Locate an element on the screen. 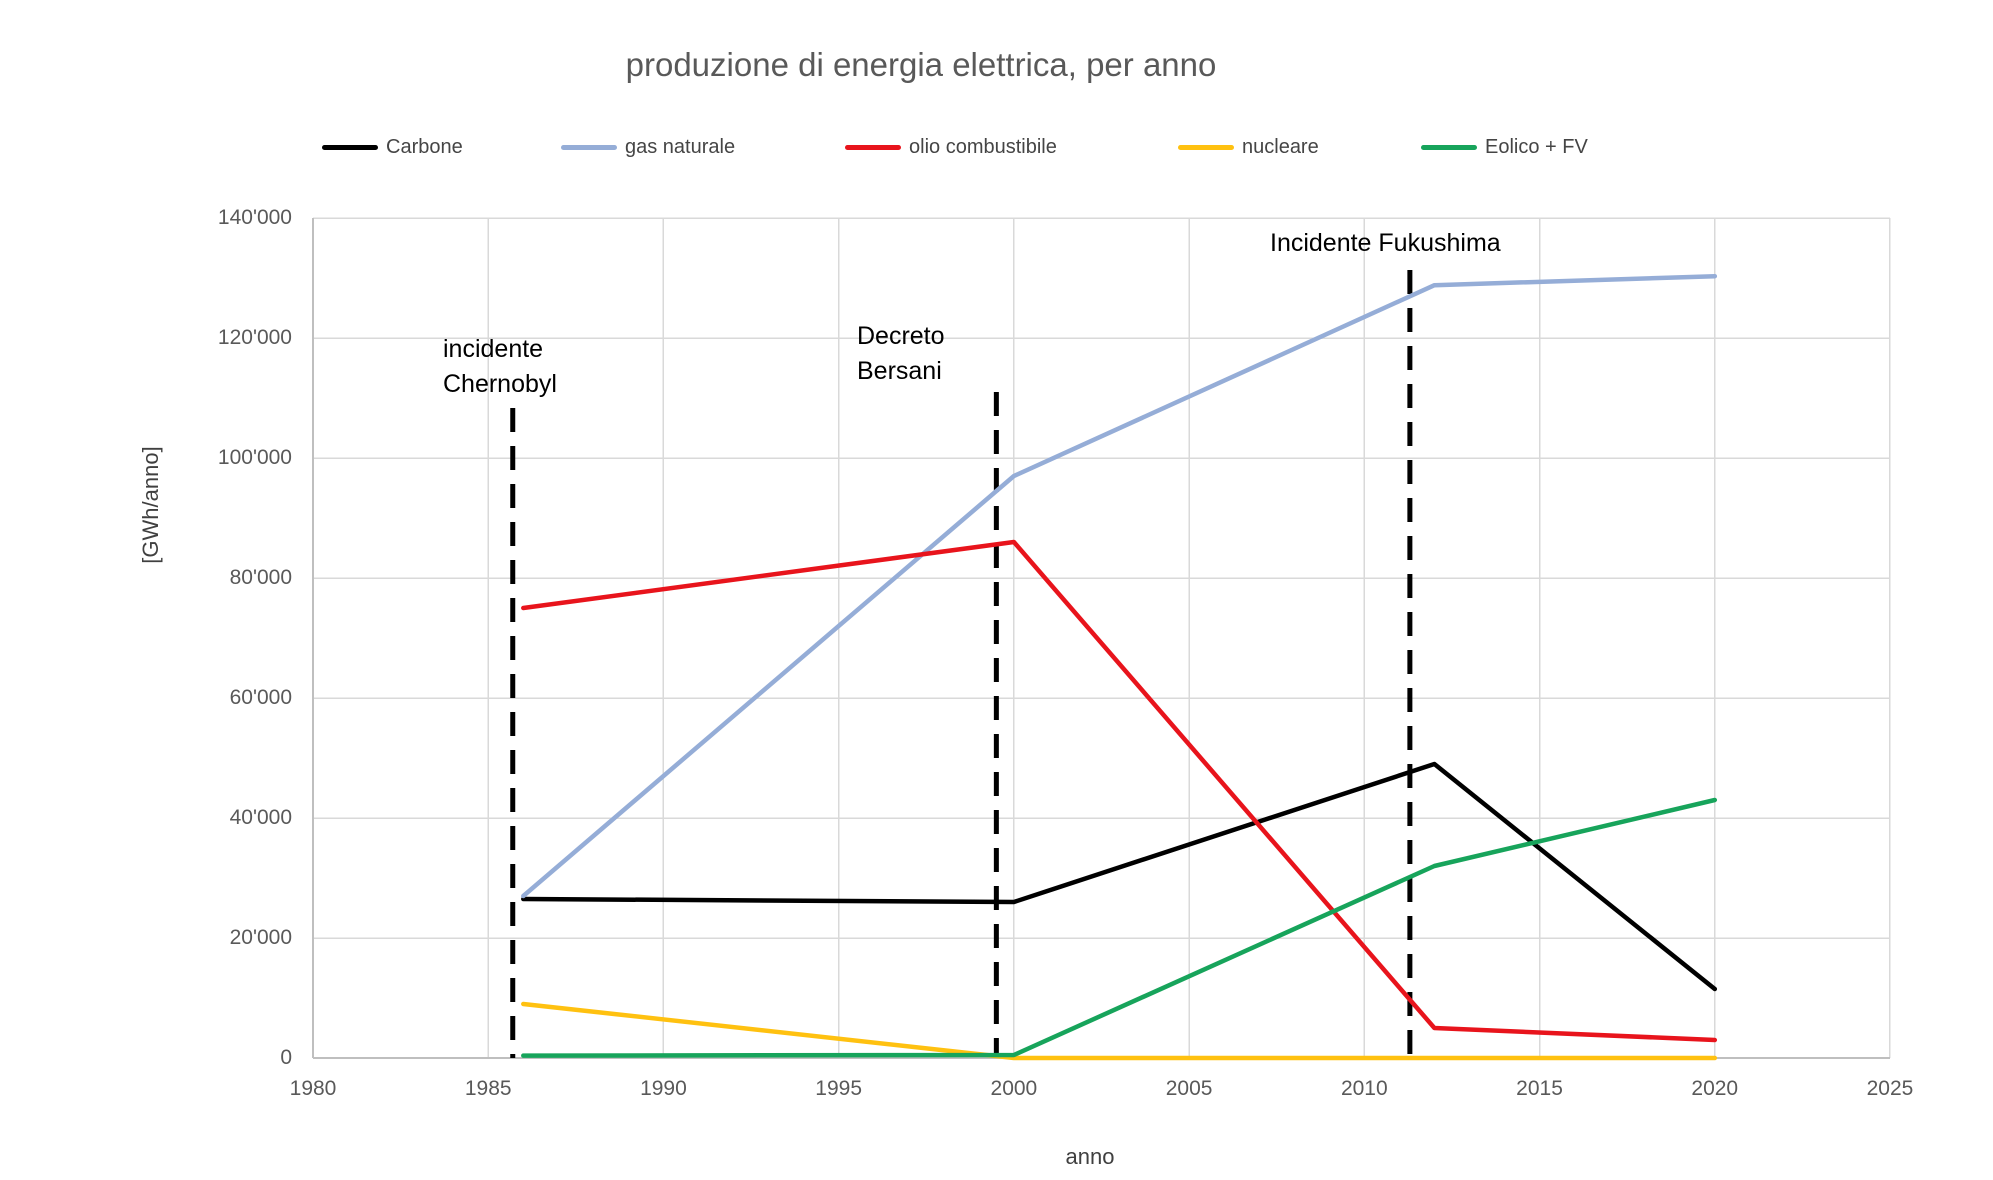  legend-item-gas-naturale: gas naturale is located at coordinates (648, 147).